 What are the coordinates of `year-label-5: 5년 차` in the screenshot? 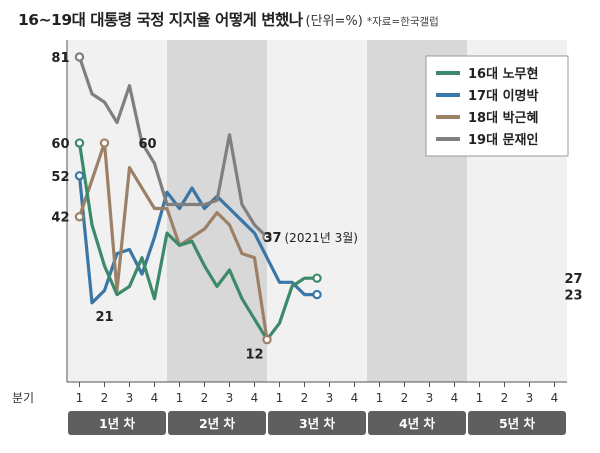 It's located at (517, 423).